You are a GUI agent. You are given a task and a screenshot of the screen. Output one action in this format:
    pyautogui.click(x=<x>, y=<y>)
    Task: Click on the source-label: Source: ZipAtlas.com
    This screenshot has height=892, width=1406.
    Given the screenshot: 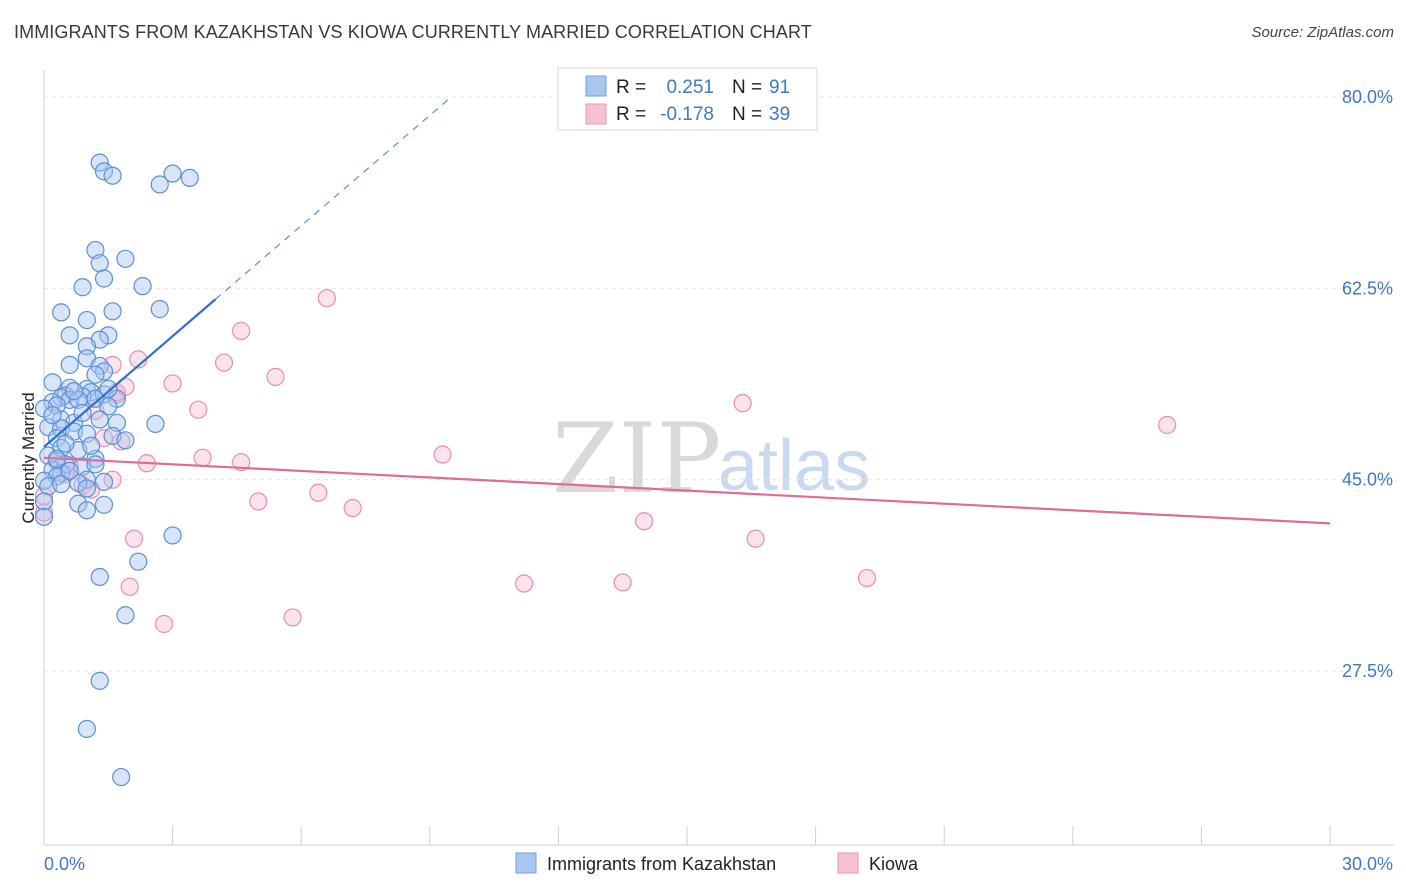 What is the action you would take?
    pyautogui.click(x=1322, y=32)
    